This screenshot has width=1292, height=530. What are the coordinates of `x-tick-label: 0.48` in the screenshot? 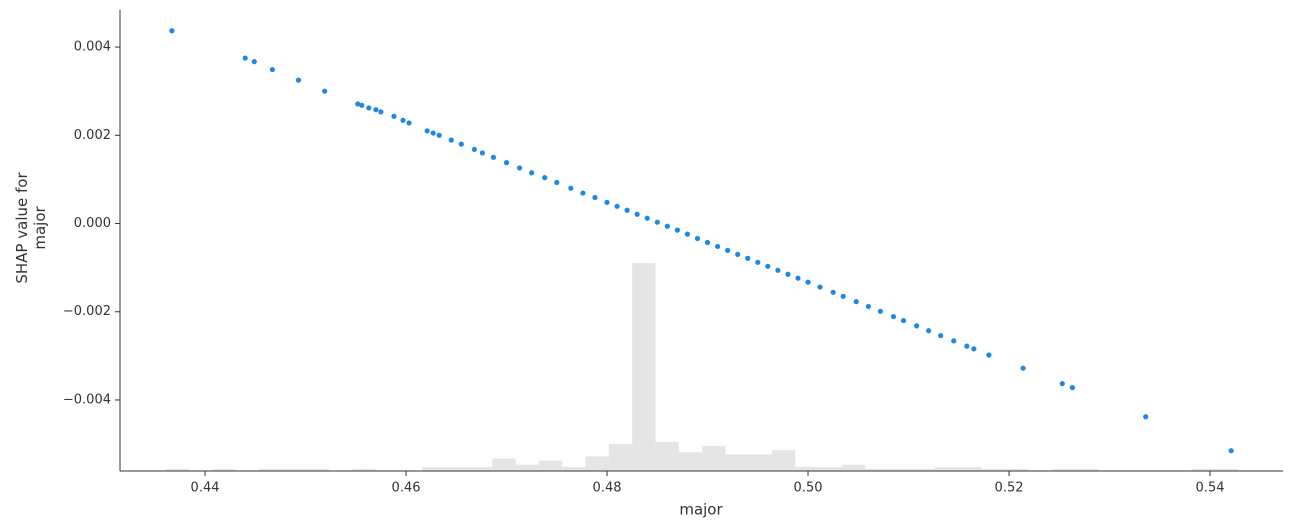 It's located at (607, 488).